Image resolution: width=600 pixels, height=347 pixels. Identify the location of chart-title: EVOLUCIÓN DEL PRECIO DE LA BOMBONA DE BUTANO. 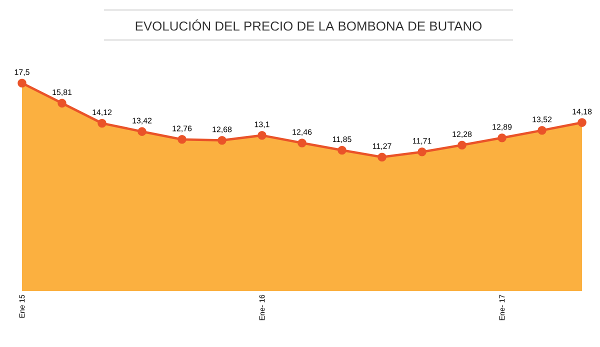
(309, 25).